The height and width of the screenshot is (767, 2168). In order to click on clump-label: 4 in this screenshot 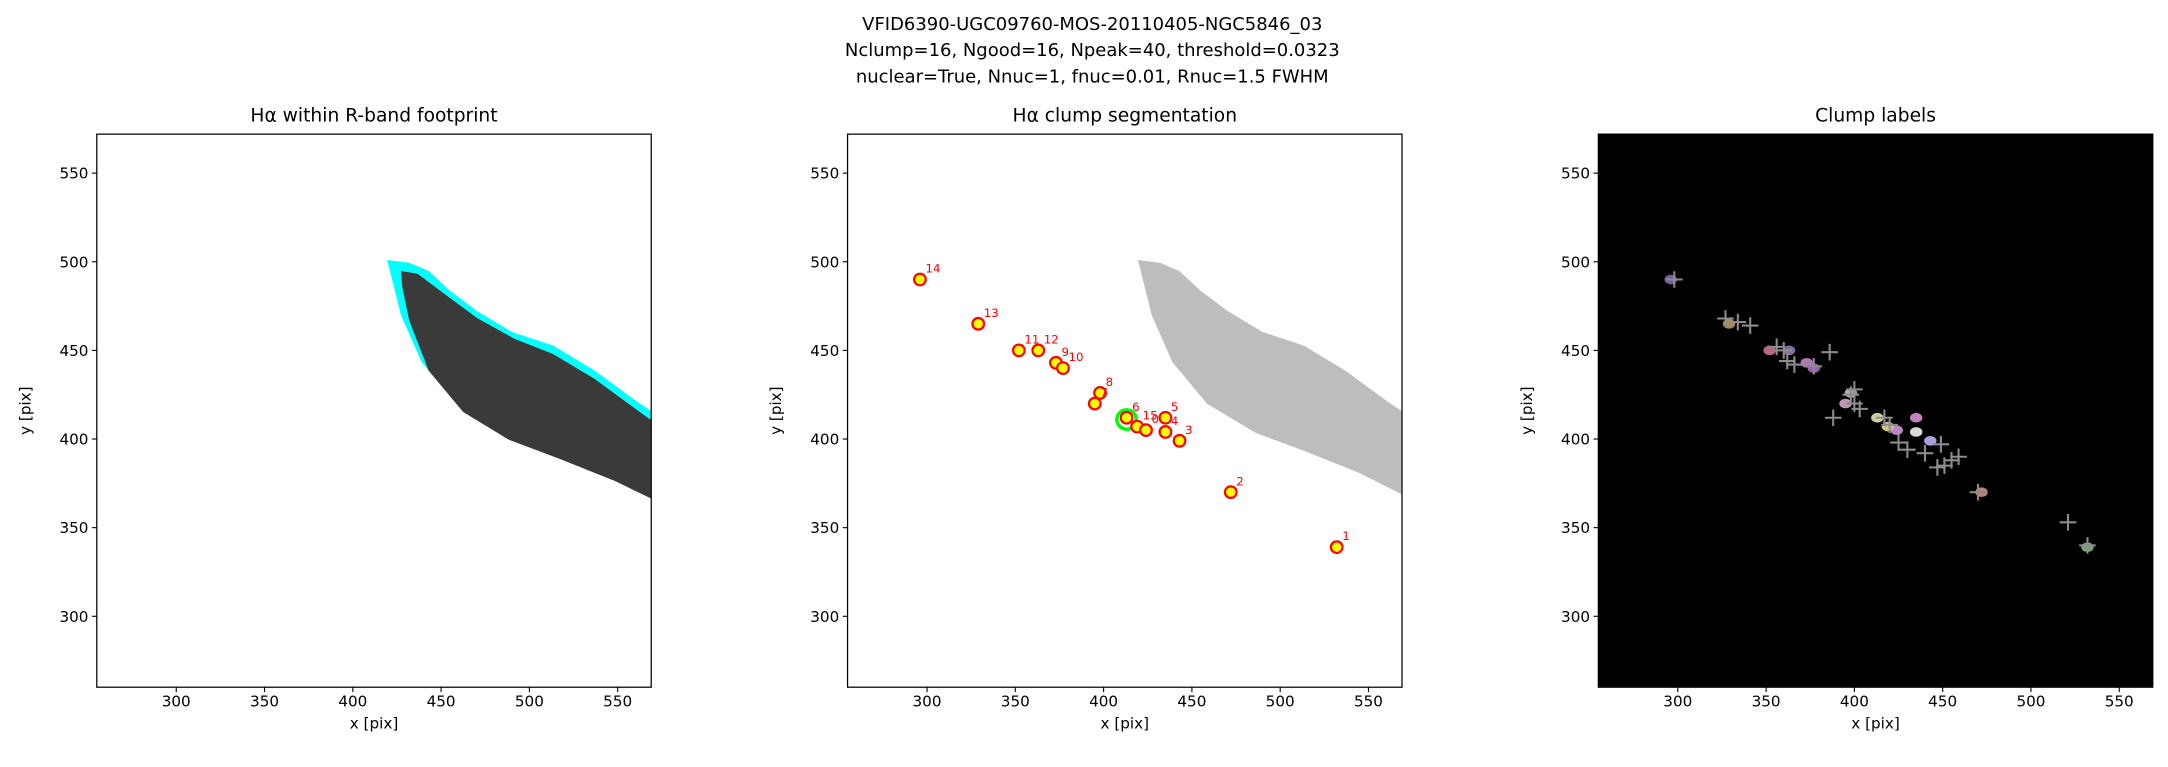, I will do `click(1174, 421)`.